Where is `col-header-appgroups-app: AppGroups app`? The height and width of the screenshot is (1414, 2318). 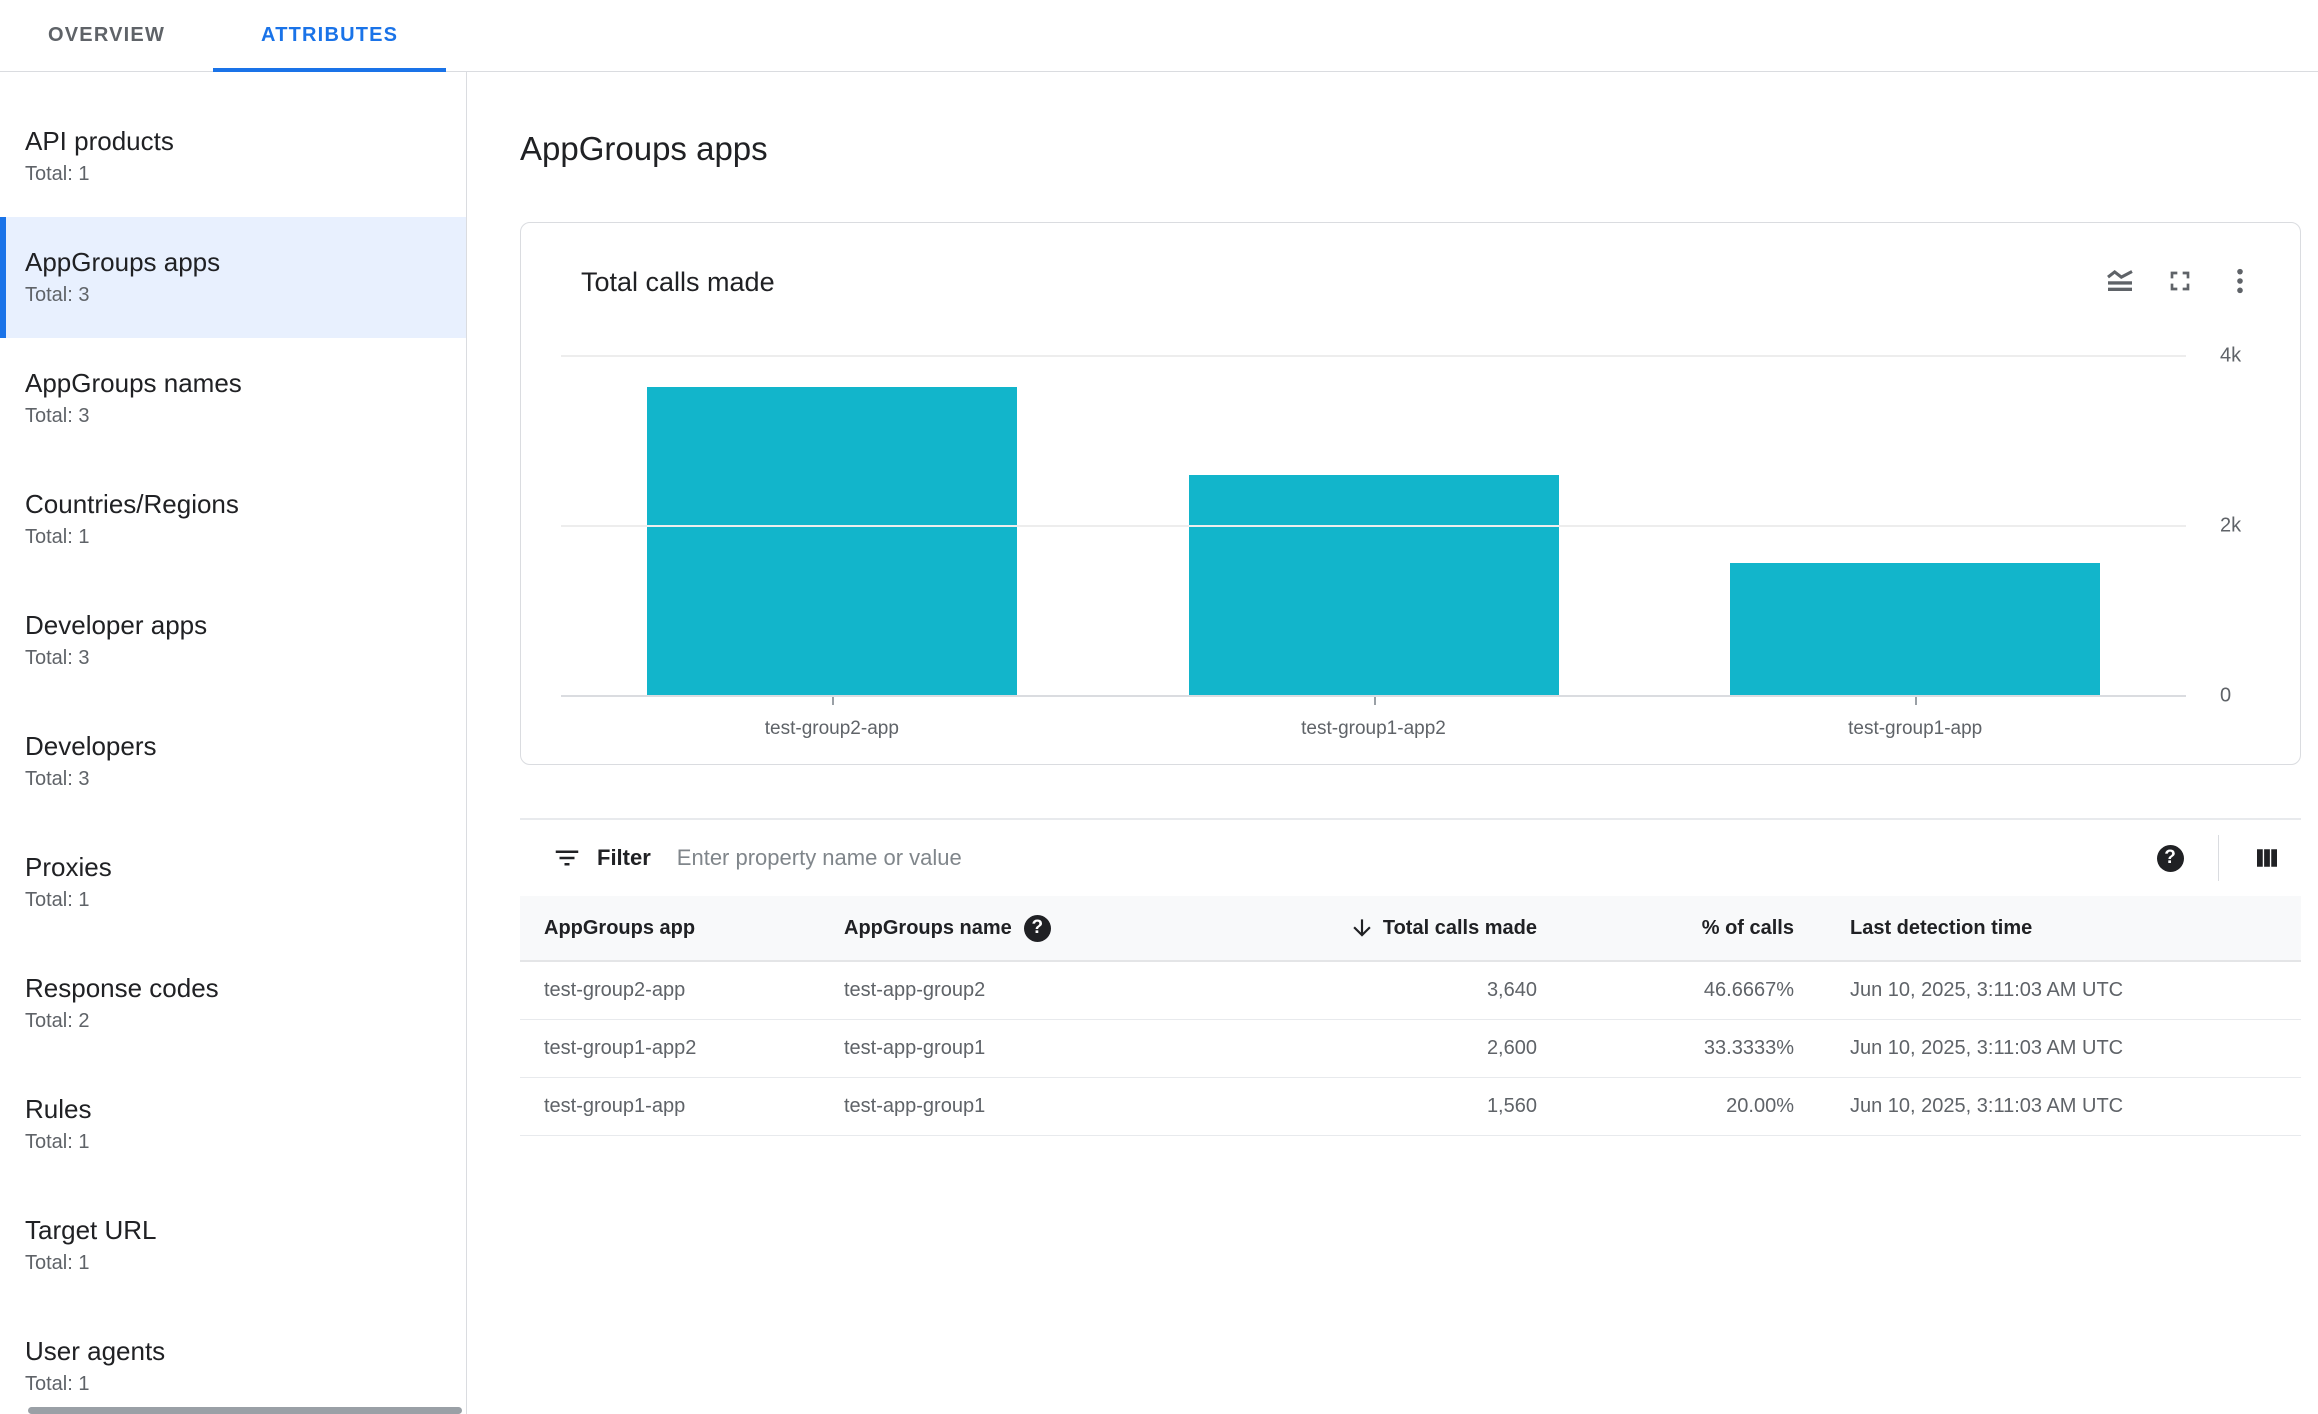
col-header-appgroups-app: AppGroups app is located at coordinates (620, 927).